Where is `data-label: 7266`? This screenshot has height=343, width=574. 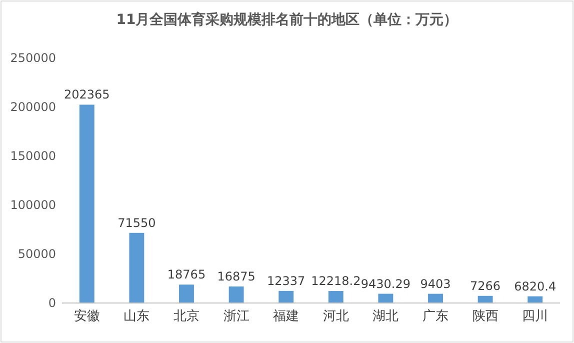 data-label: 7266 is located at coordinates (485, 285).